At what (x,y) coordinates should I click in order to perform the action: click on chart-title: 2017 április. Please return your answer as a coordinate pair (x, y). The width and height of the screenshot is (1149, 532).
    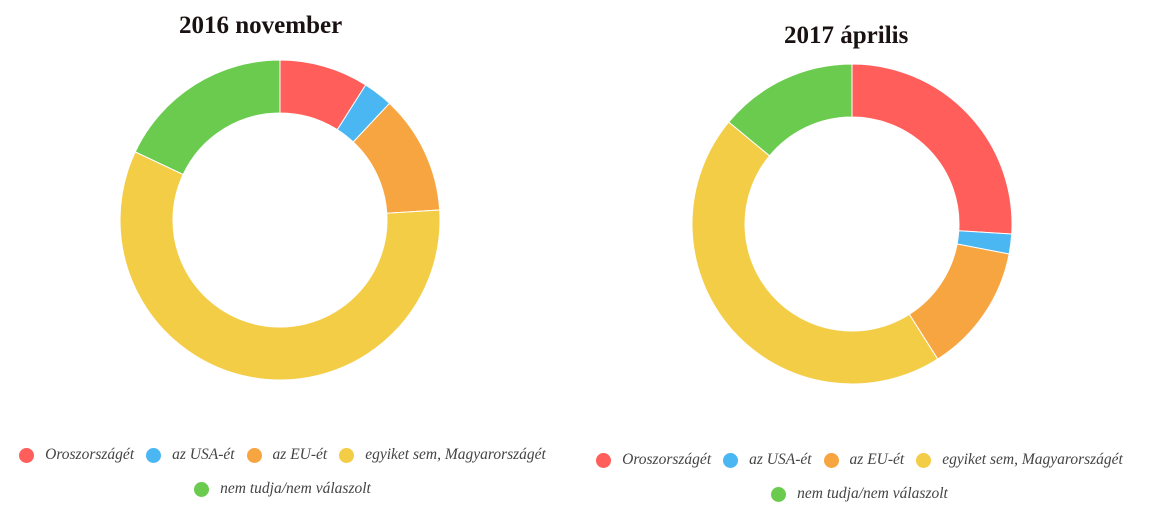
    Looking at the image, I should click on (846, 35).